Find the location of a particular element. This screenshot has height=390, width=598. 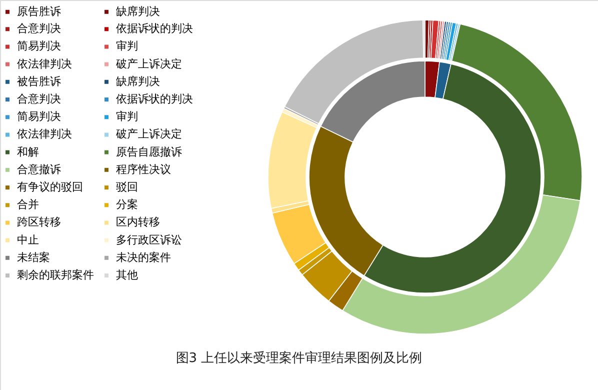

legend-label: 未结案 is located at coordinates (33, 257).